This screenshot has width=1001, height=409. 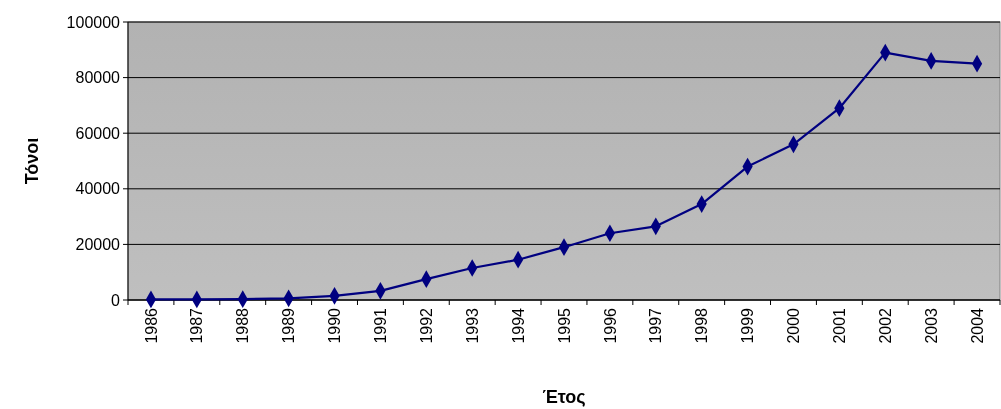 I want to click on y-tick-label: 40000, so click(x=98, y=189).